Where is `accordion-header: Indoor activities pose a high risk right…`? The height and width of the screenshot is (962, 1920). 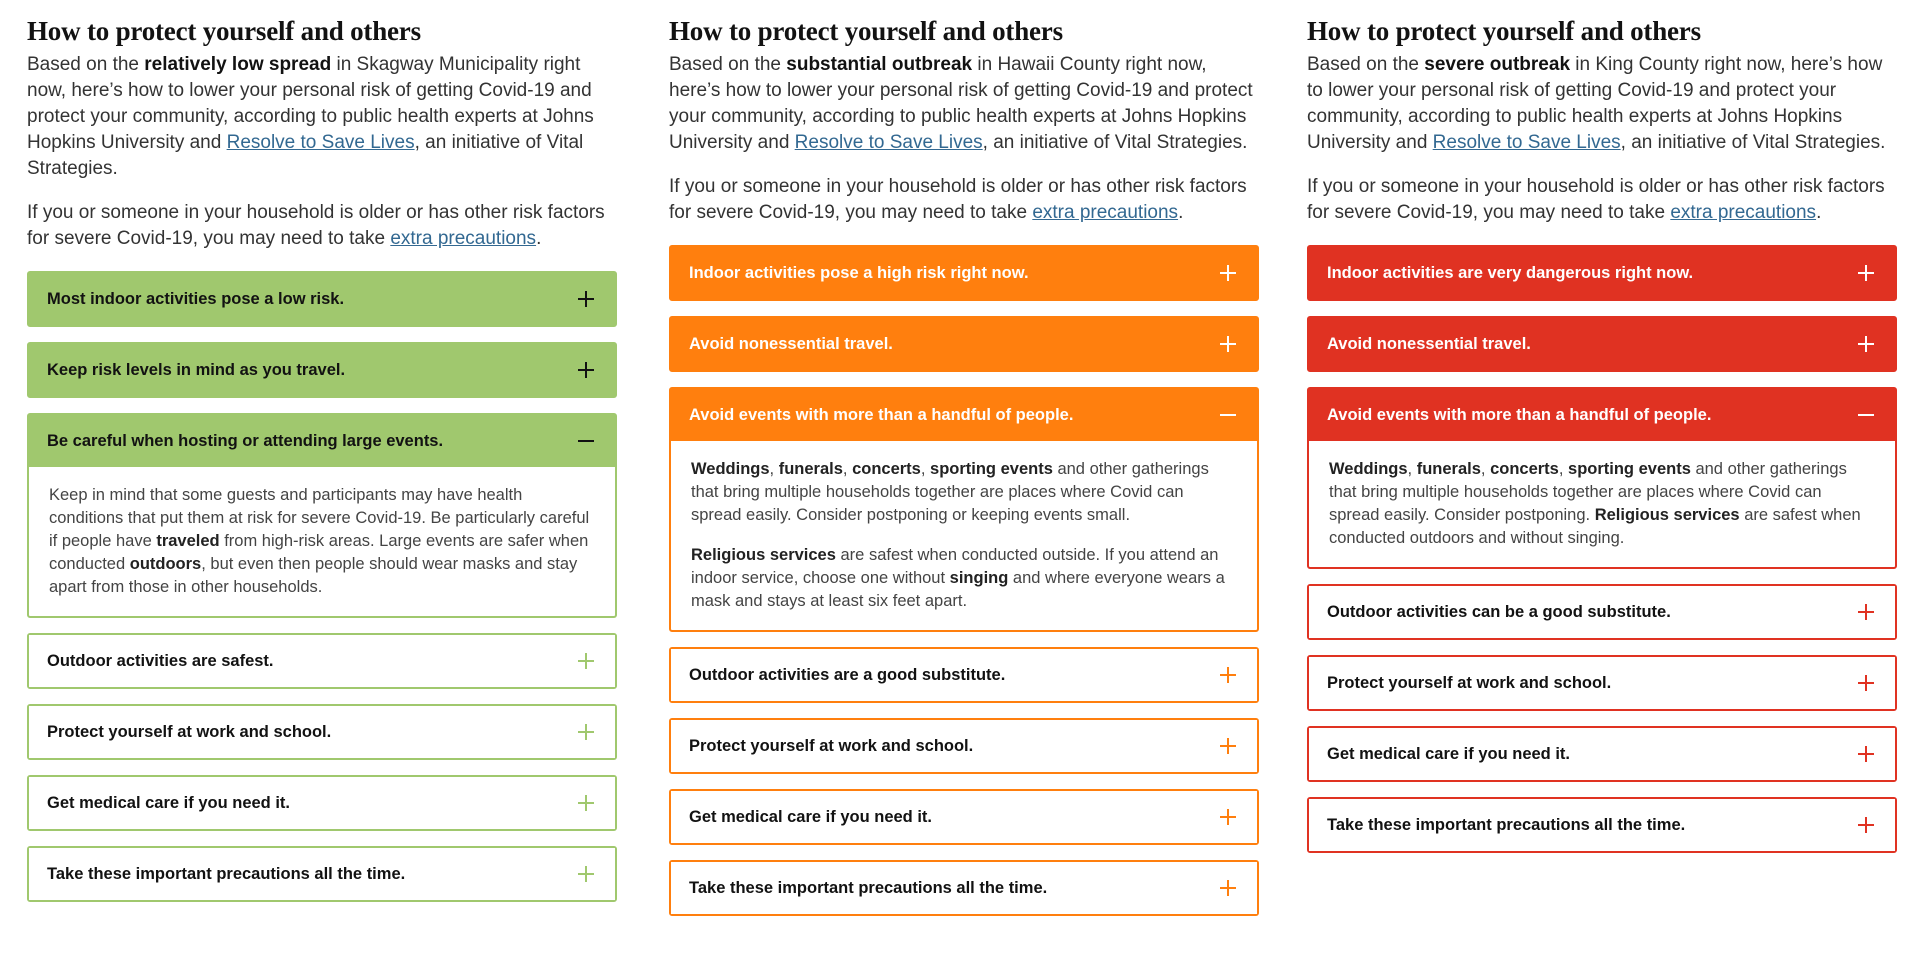 accordion-header: Indoor activities pose a high risk right… is located at coordinates (964, 273).